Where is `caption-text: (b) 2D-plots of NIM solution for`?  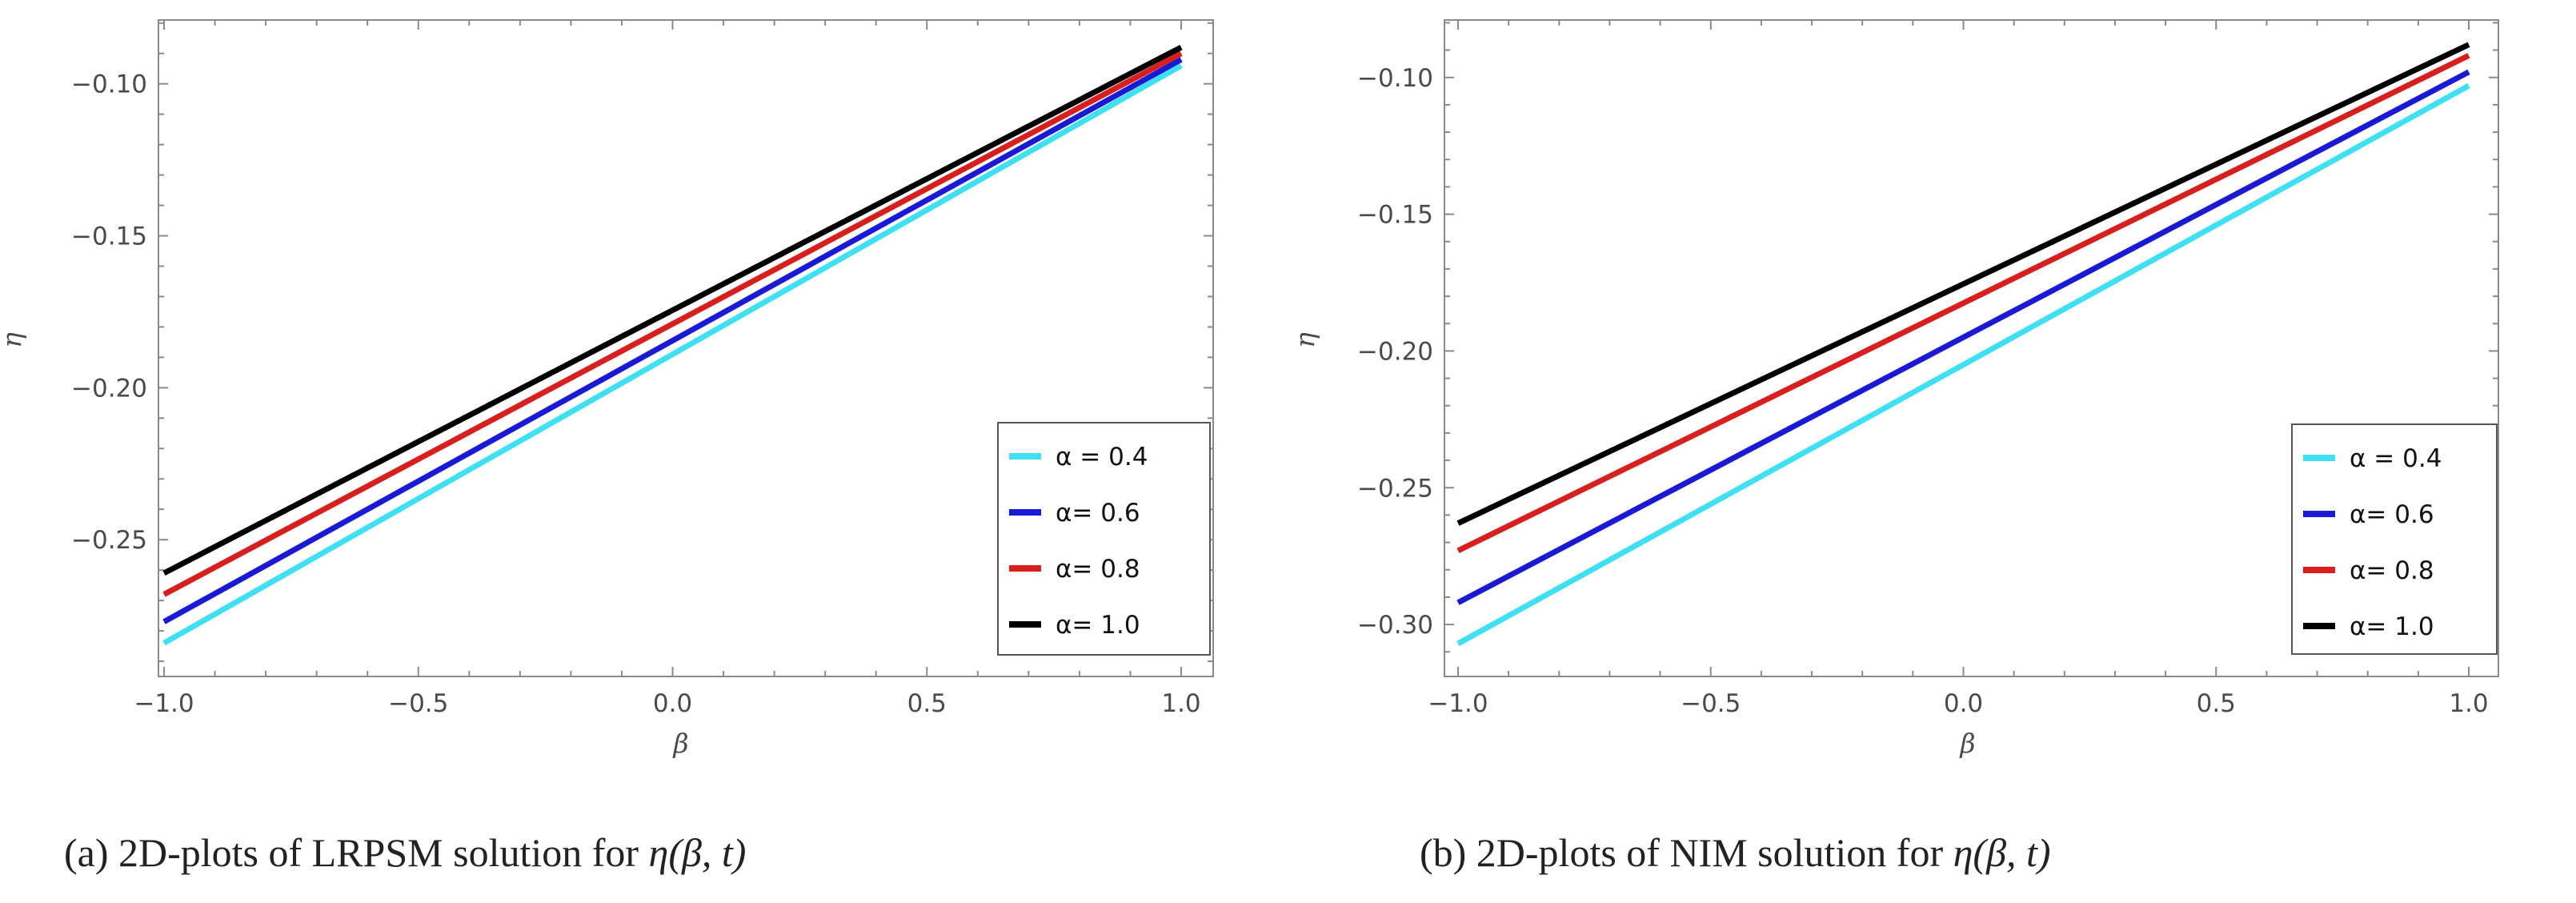 caption-text: (b) 2D-plots of NIM solution for is located at coordinates (1686, 852).